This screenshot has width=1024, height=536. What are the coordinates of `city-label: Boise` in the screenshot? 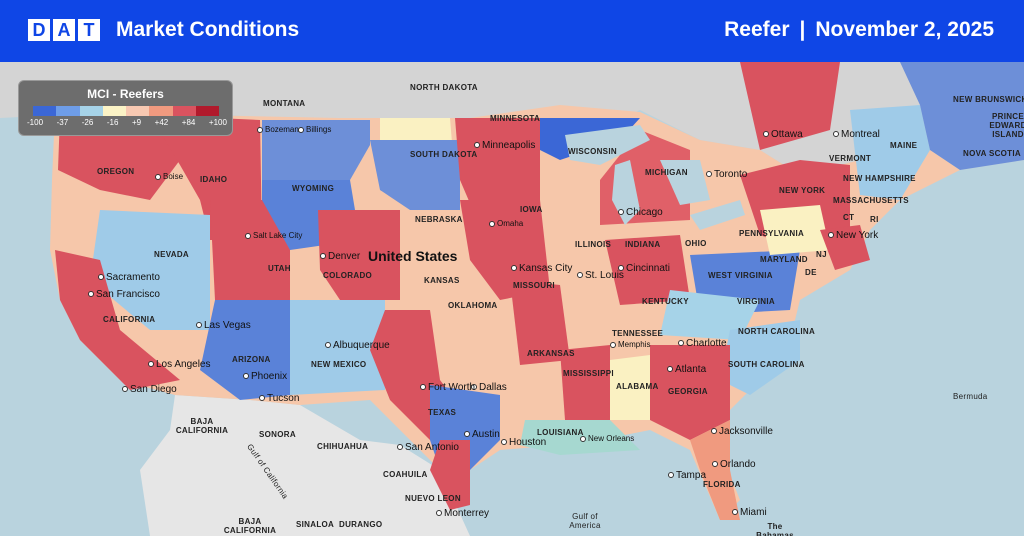 It's located at (169, 176).